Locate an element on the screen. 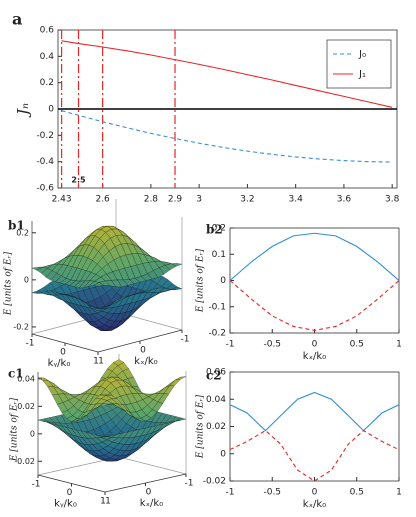 Image resolution: width=416 pixels, height=517 pixels. panel-label: c1 is located at coordinates (16, 374).